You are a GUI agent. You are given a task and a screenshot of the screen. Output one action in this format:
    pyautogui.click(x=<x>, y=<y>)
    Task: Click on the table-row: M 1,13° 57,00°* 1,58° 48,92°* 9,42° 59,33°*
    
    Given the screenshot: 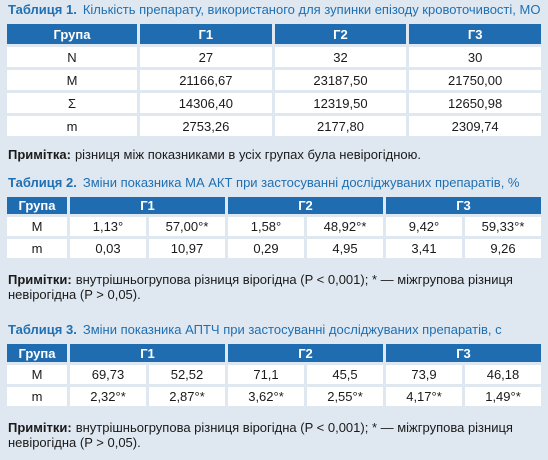 What is the action you would take?
    pyautogui.click(x=274, y=226)
    